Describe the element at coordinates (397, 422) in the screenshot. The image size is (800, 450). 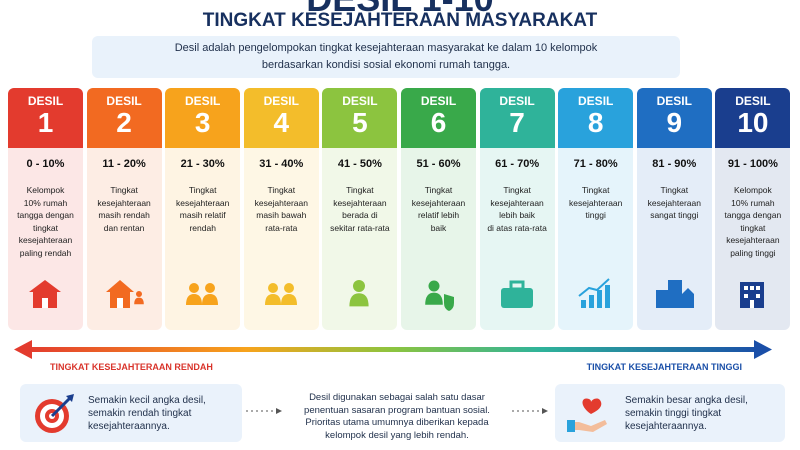
I see `note-line: Prioritas utama umumnya diberikan kepada` at that location.